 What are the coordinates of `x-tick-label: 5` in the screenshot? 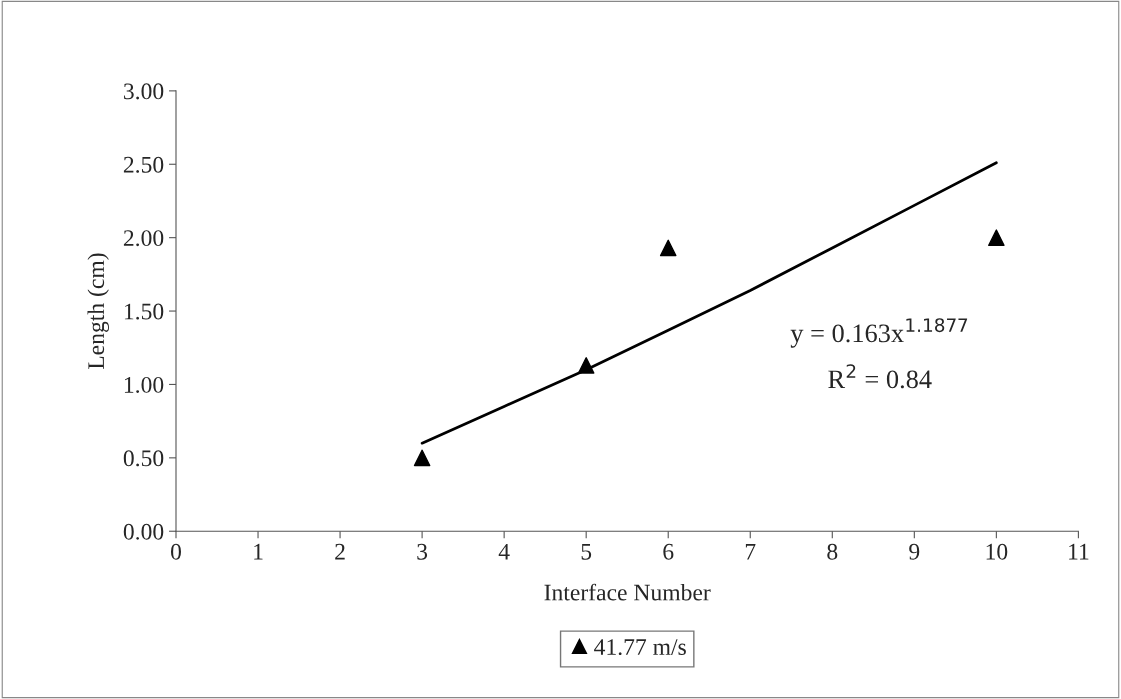 It's located at (586, 551).